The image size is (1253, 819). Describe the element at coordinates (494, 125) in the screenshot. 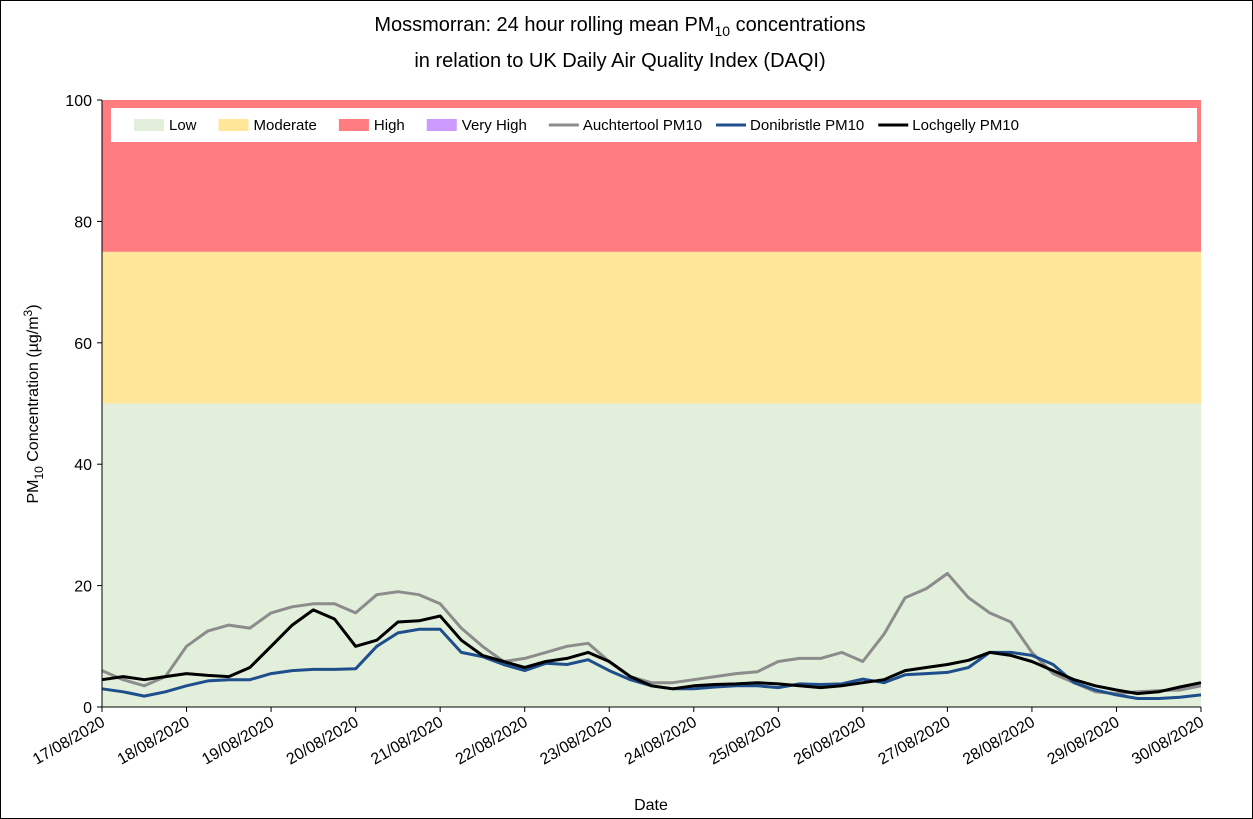

I see `legend-label: Very High` at that location.